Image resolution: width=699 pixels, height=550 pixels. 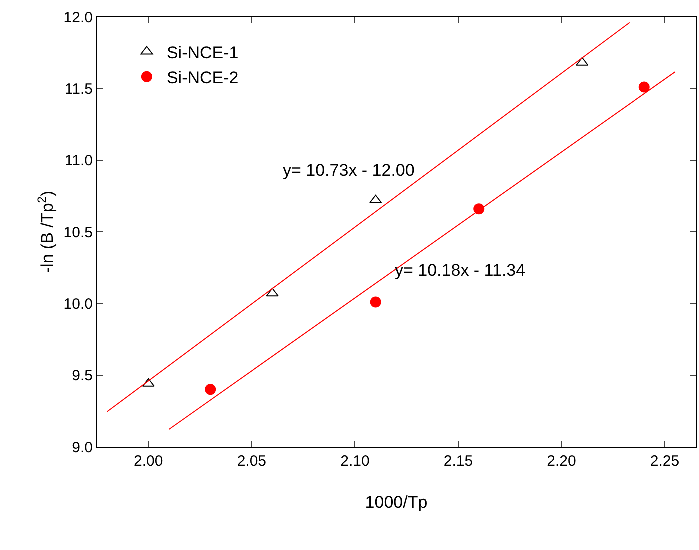 I want to click on x-tick-label: 2.25, so click(x=665, y=461).